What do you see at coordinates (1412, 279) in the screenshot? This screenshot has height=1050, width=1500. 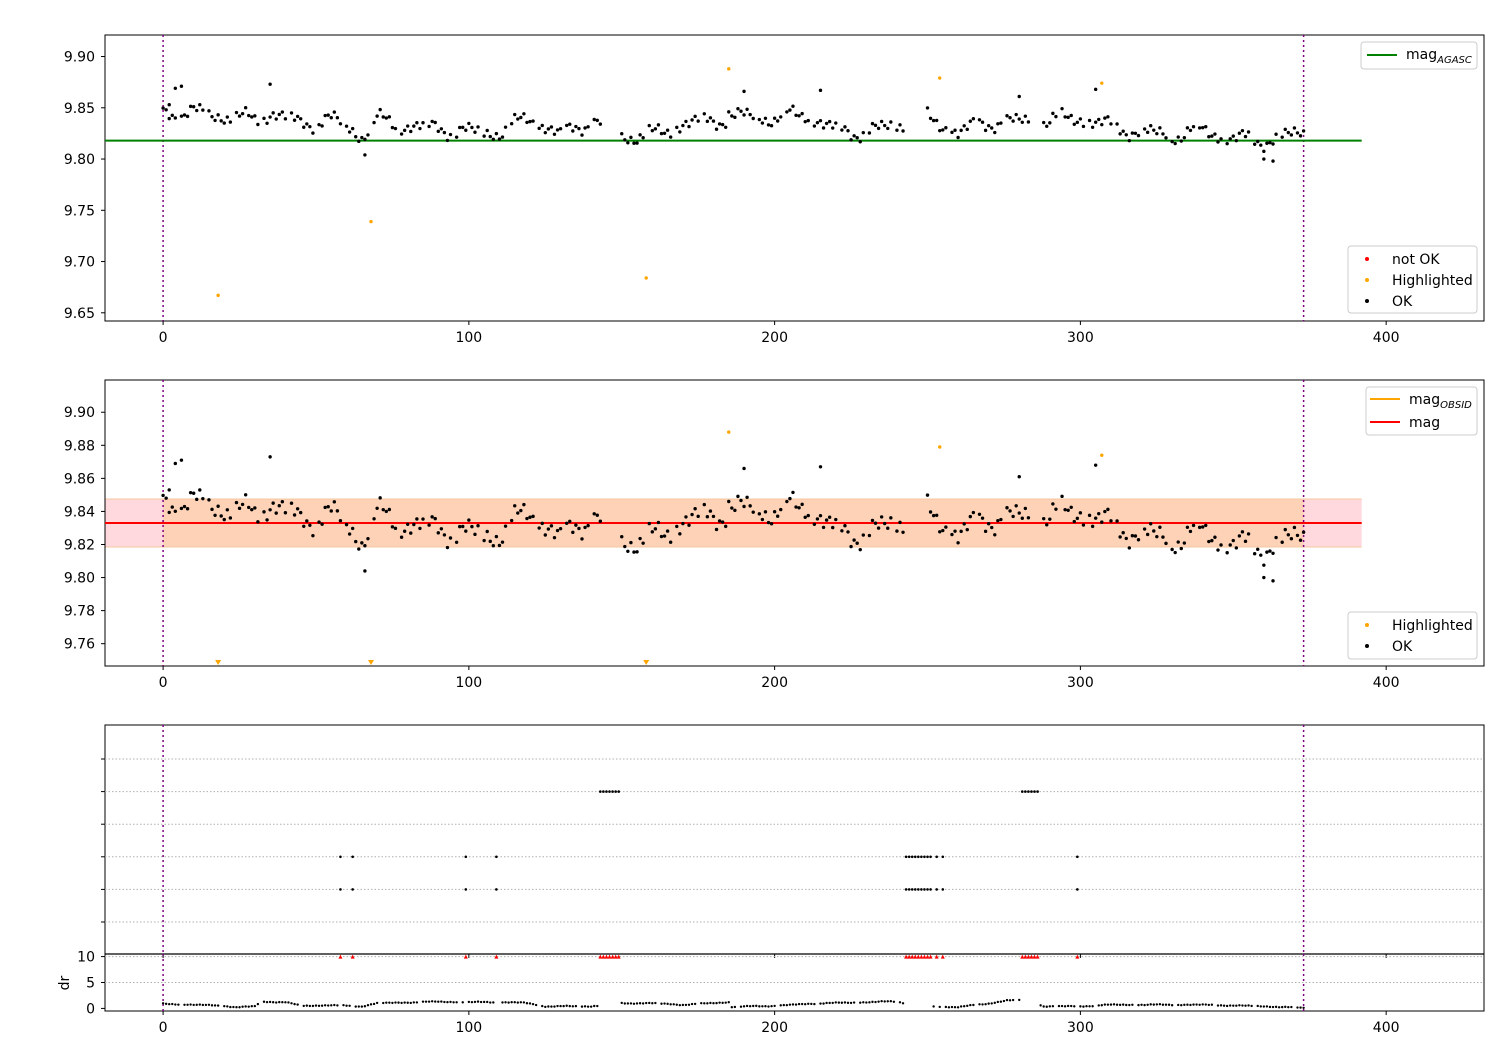 I see `legend-bottom: not OK Highlighted OK` at bounding box center [1412, 279].